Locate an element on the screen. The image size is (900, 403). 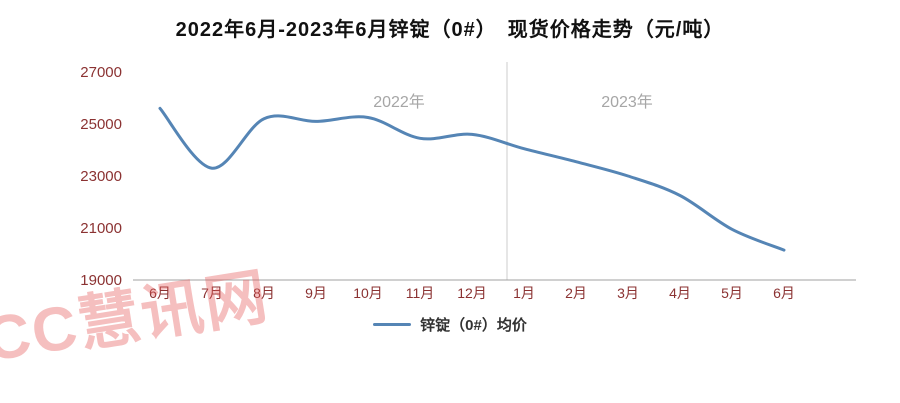
legend-line-swatch is located at coordinates (392, 324).